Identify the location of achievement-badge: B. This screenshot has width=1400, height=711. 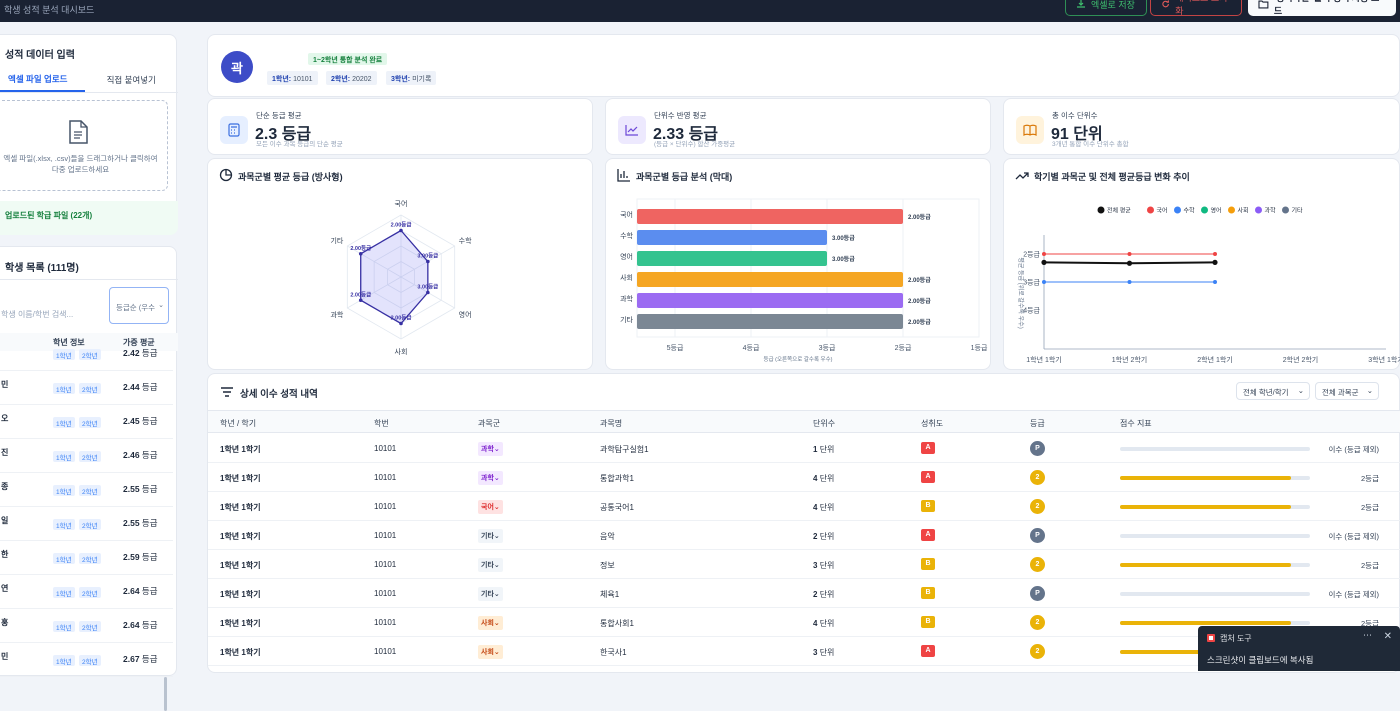
(928, 593).